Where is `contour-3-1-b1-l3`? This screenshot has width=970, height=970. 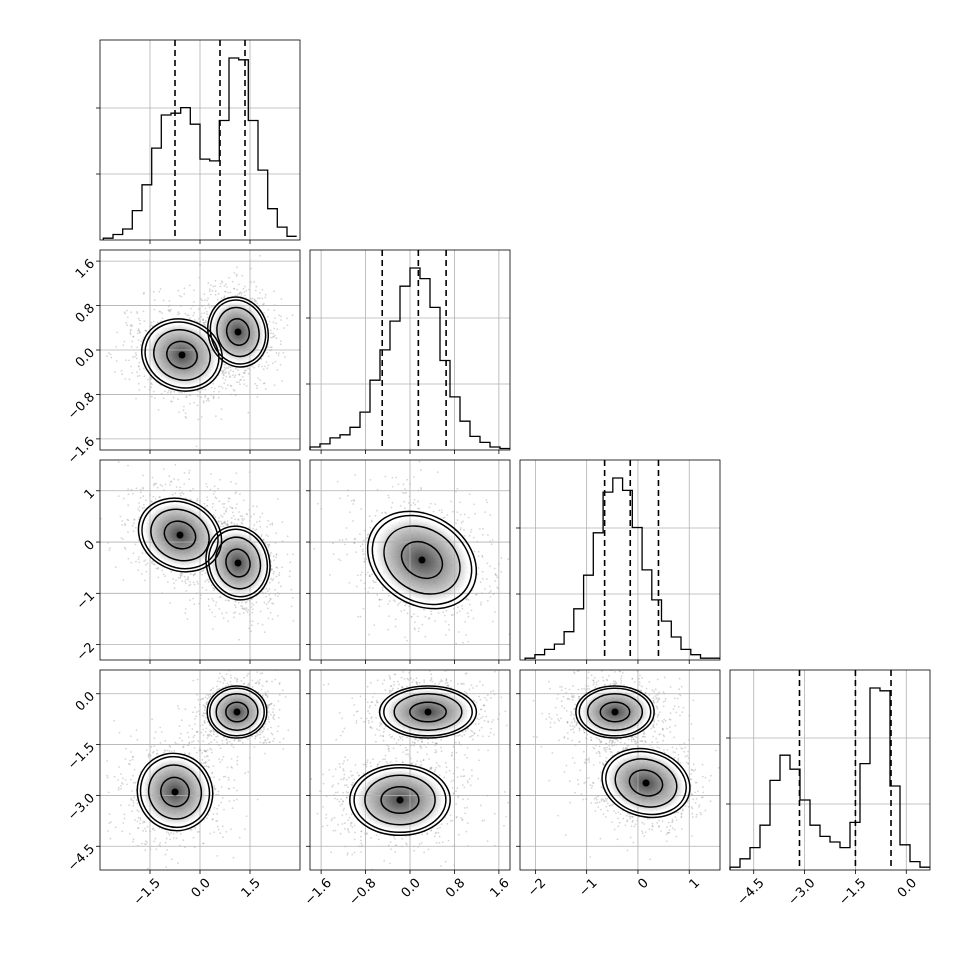 contour-3-1-b1-l3 is located at coordinates (428, 712).